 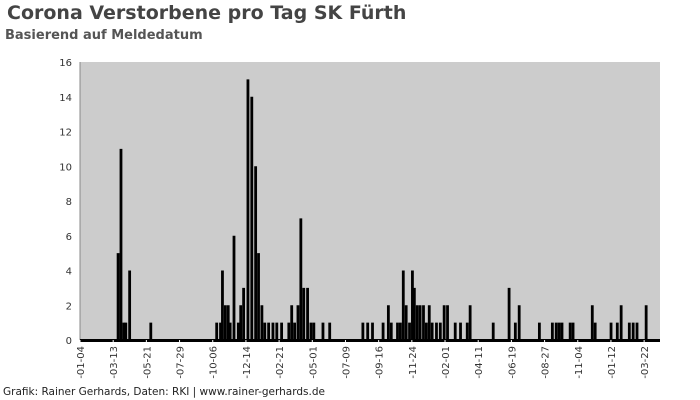 I want to click on y-tick-label: 8, so click(x=69, y=202).